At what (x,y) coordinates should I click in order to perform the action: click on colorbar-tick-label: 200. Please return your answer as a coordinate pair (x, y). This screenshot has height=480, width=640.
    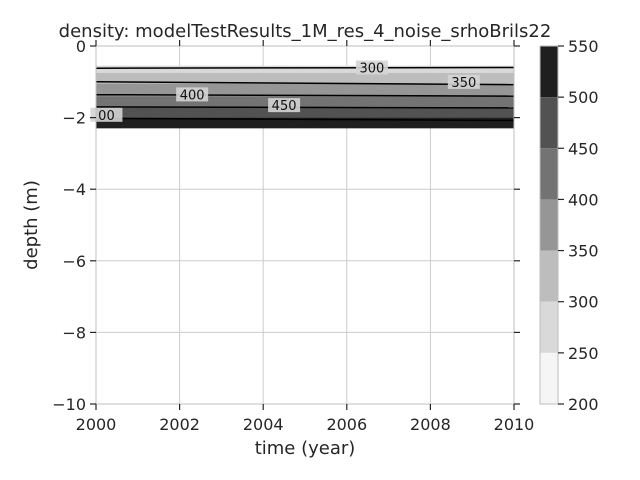
    Looking at the image, I should click on (583, 404).